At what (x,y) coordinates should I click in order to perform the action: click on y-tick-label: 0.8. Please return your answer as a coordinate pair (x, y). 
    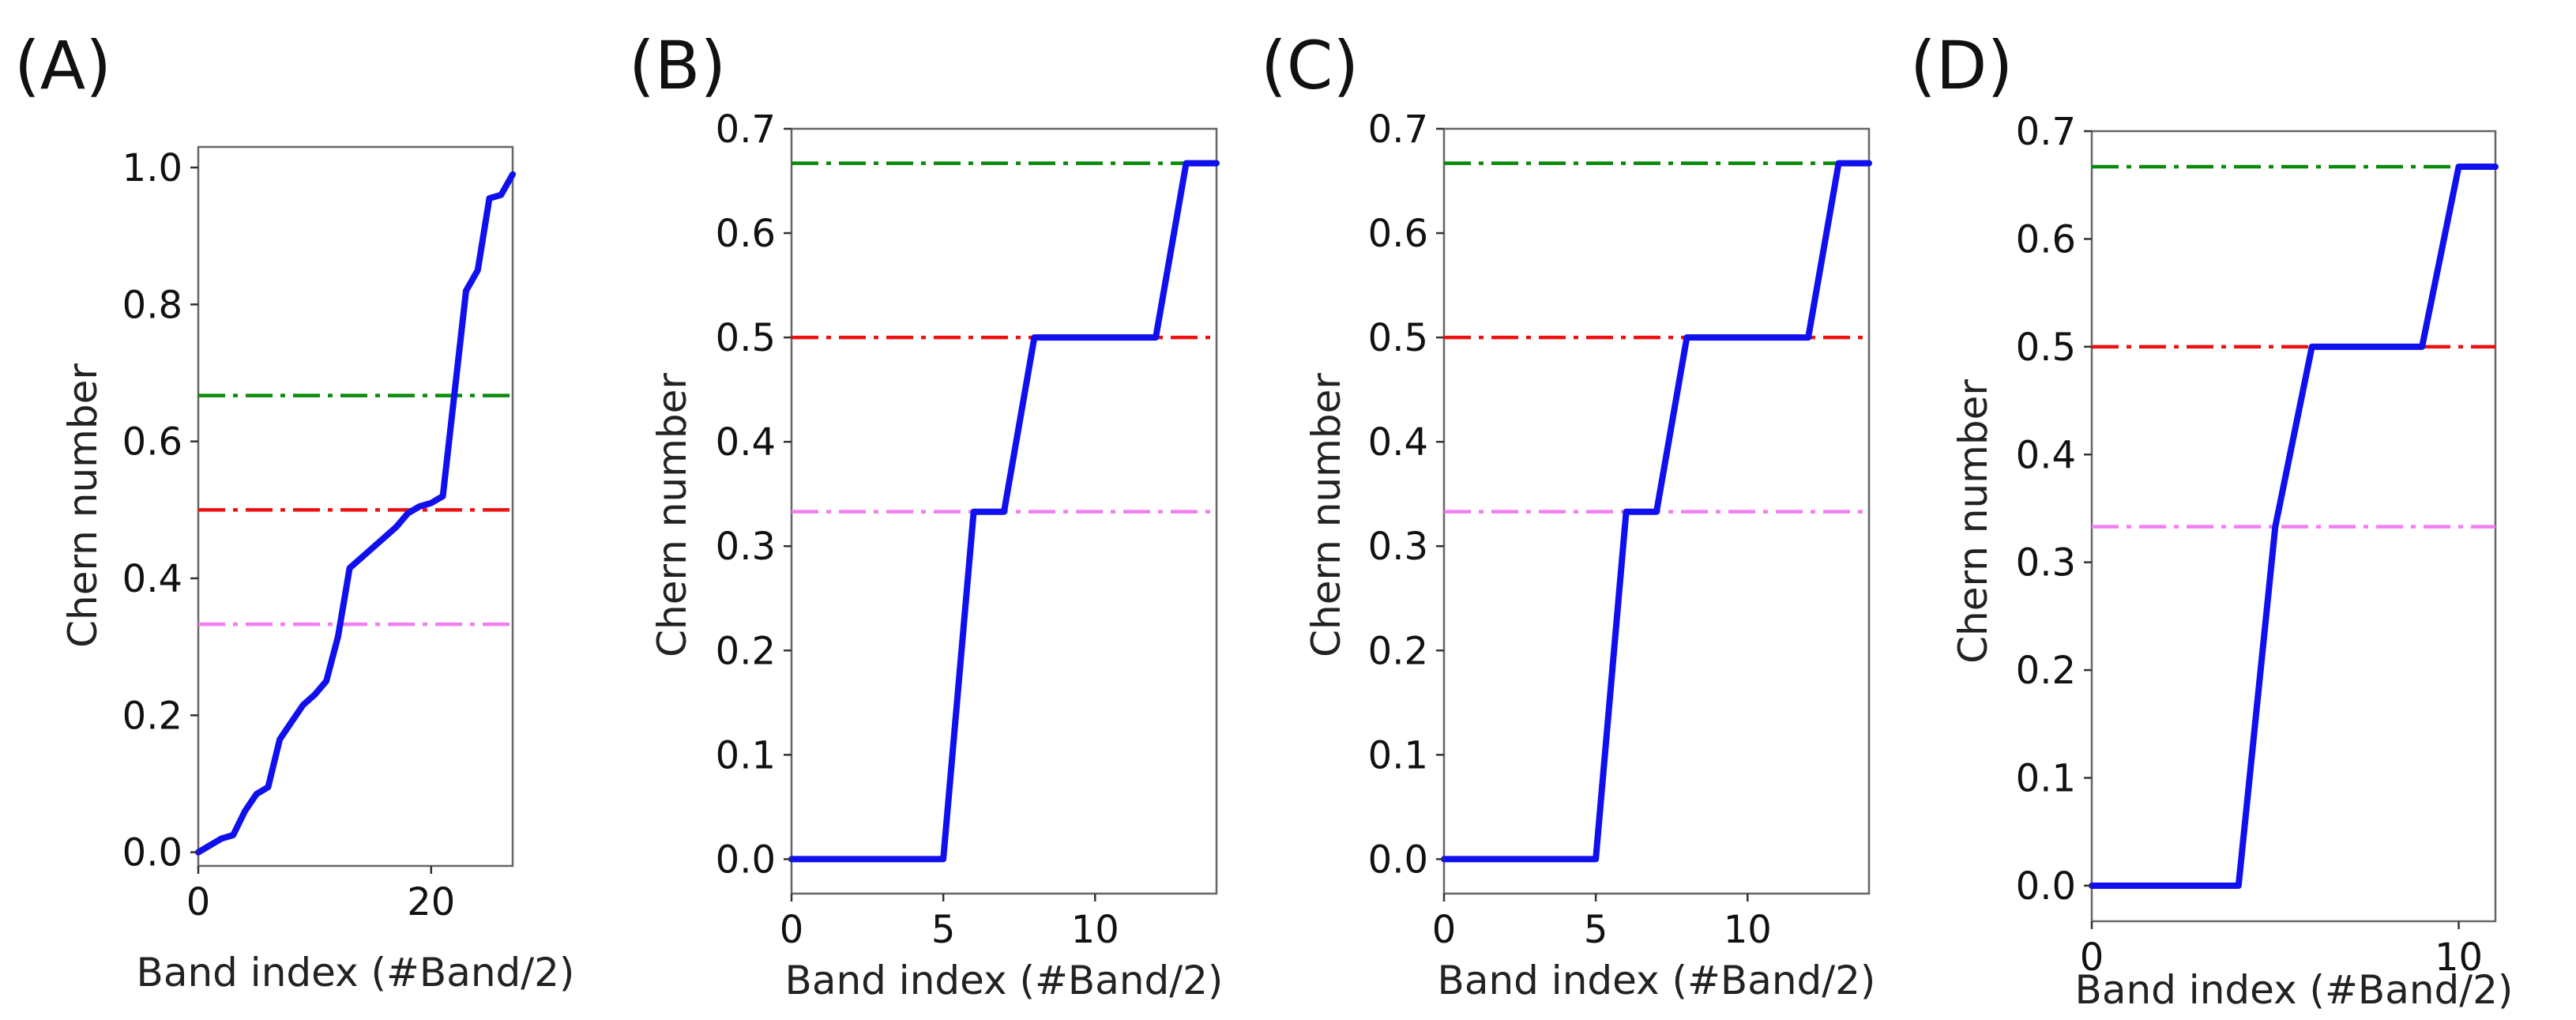
    Looking at the image, I should click on (152, 305).